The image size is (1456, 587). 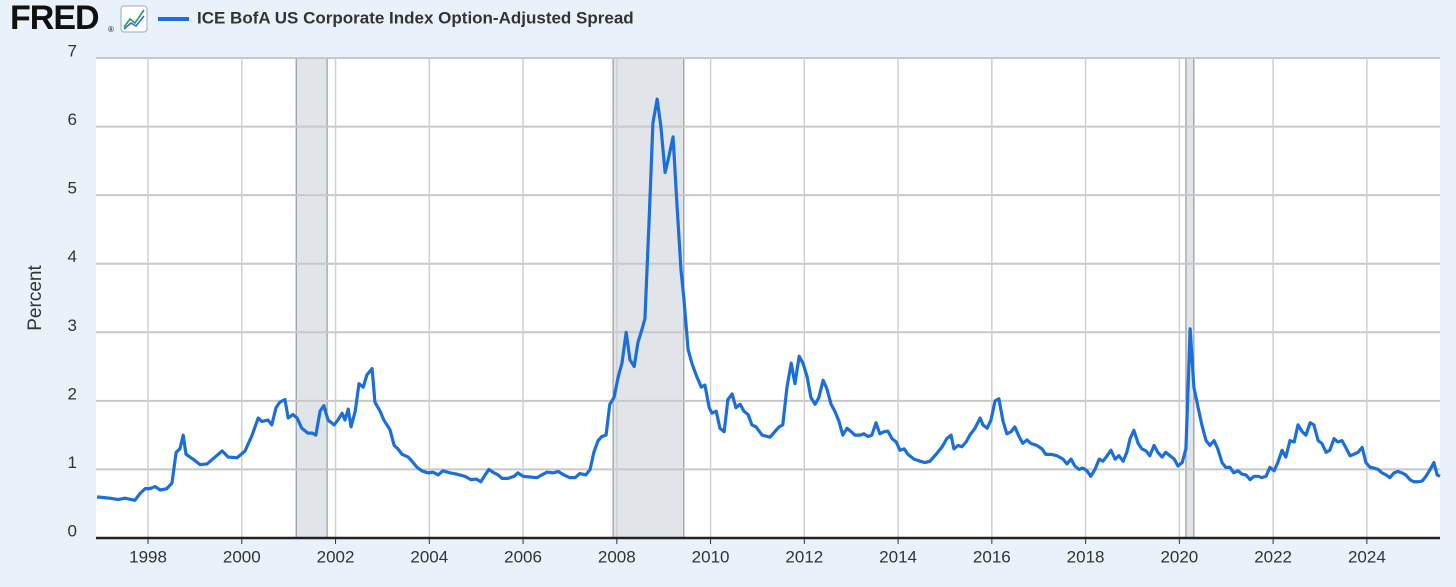 What do you see at coordinates (523, 556) in the screenshot?
I see `x-tick-label: 2006` at bounding box center [523, 556].